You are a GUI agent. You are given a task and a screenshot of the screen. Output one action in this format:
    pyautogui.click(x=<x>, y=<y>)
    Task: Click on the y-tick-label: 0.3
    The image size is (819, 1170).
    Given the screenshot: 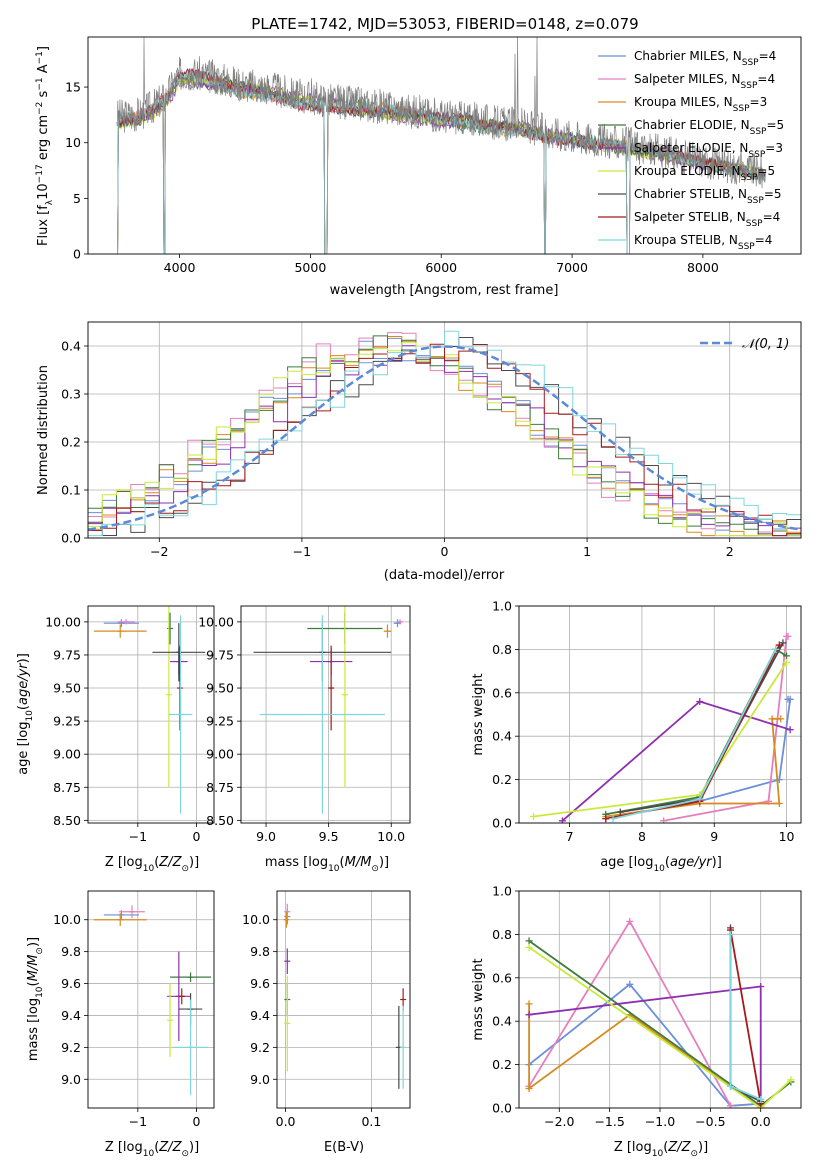 What is the action you would take?
    pyautogui.click(x=71, y=394)
    